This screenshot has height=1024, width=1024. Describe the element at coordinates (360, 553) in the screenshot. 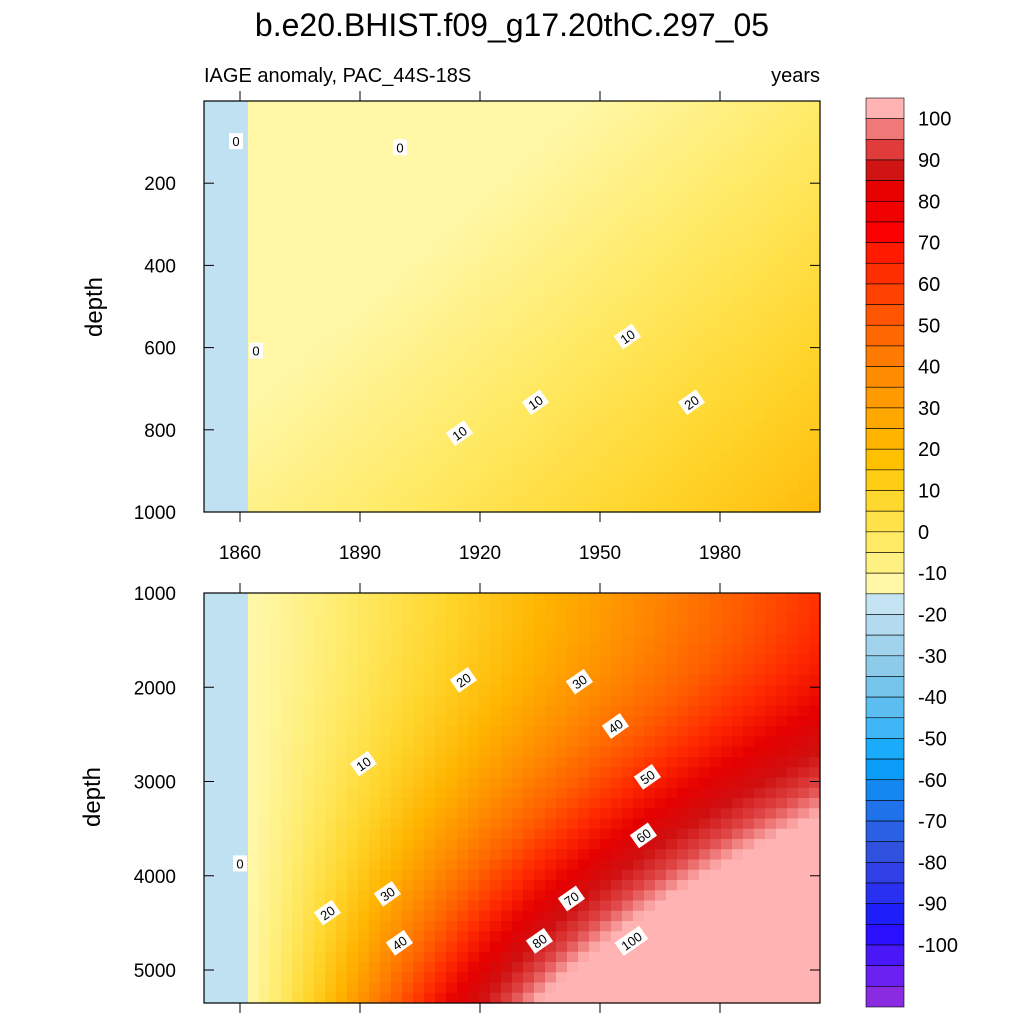

I see `x-tick-label: 1890` at that location.